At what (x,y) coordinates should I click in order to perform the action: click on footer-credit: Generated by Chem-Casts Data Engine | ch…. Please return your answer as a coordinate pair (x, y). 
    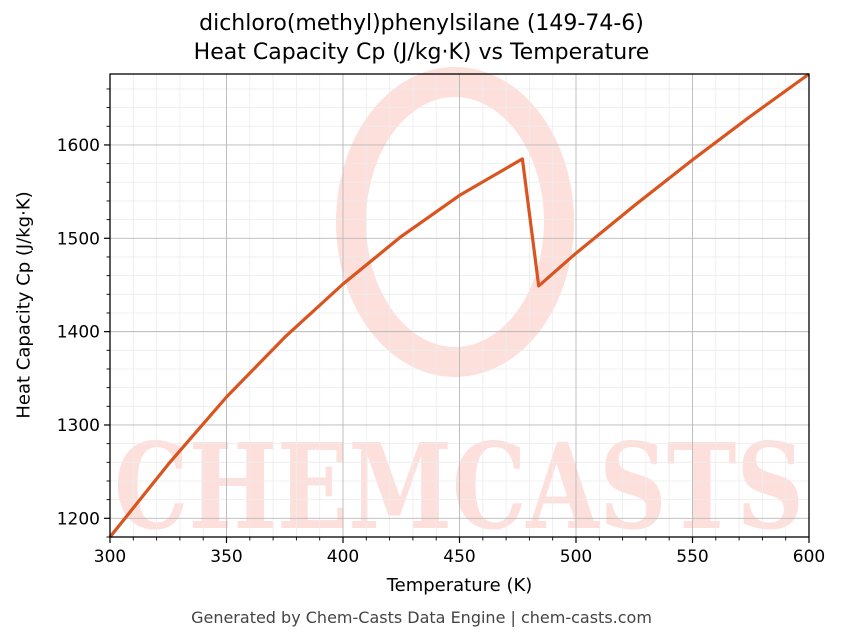
    Looking at the image, I should click on (421, 617).